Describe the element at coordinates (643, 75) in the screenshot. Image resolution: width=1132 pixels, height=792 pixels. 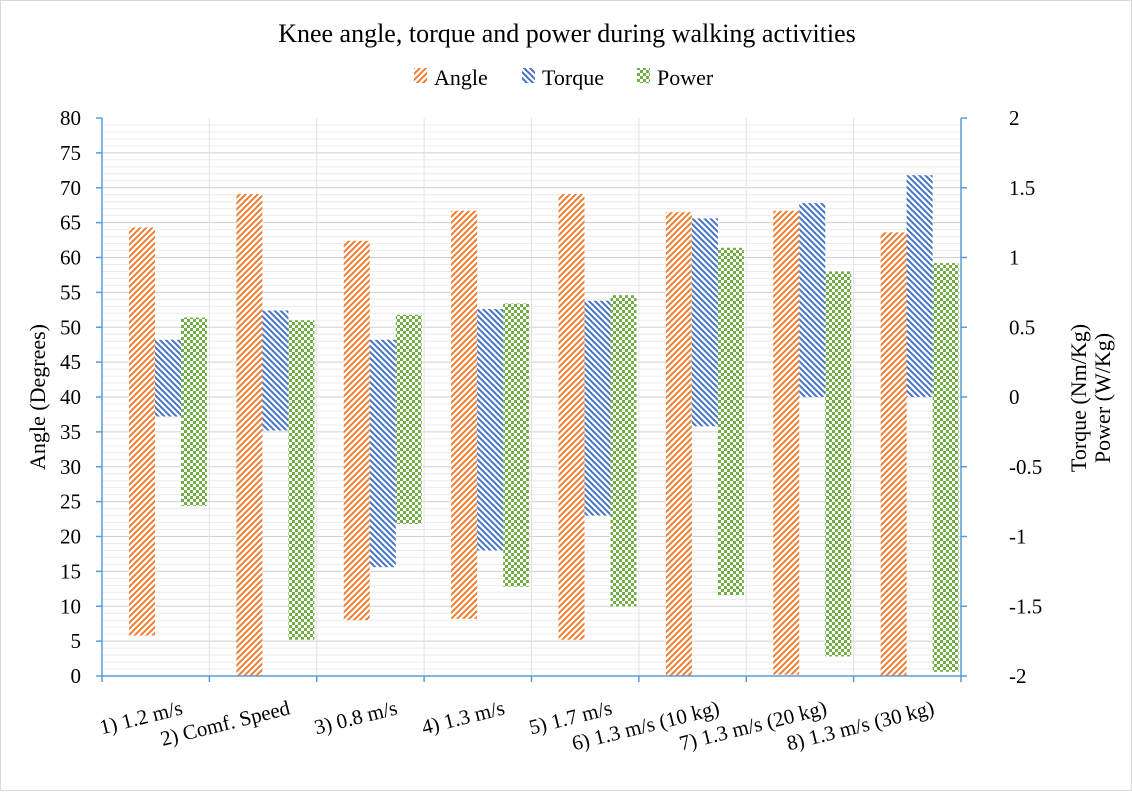
I see `legend-swatch-power` at that location.